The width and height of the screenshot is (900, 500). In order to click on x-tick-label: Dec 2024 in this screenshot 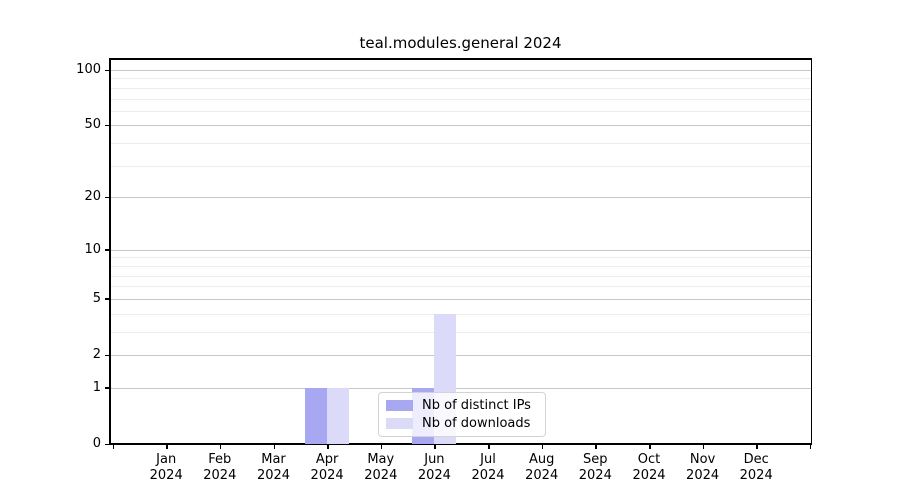, I will do `click(756, 467)`.